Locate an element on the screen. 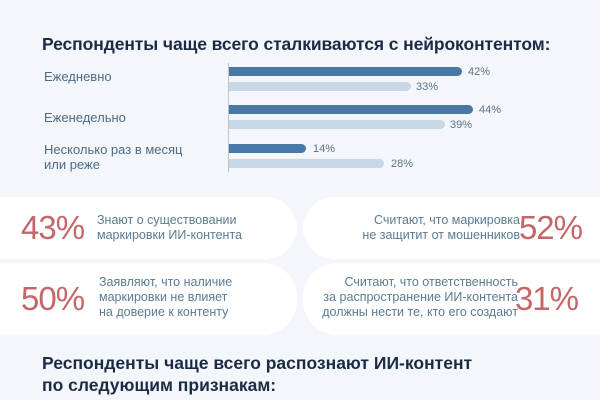 The width and height of the screenshot is (600, 400). stat-line: Считают, что маркировка is located at coordinates (446, 220).